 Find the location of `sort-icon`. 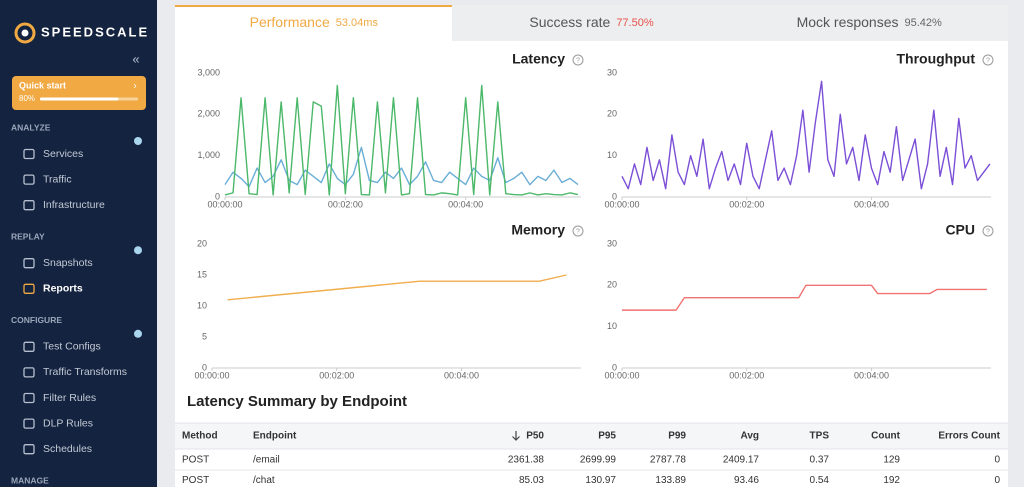

sort-icon is located at coordinates (516, 436).